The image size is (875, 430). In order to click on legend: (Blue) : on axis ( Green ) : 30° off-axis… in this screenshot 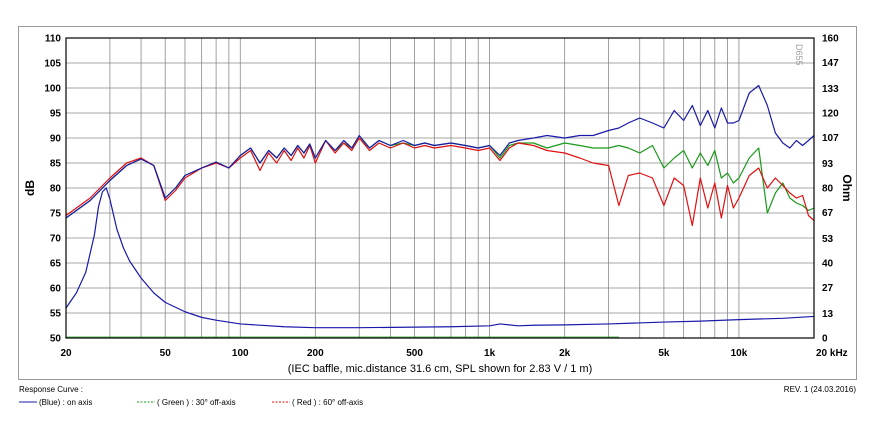, I will do `click(191, 402)`.